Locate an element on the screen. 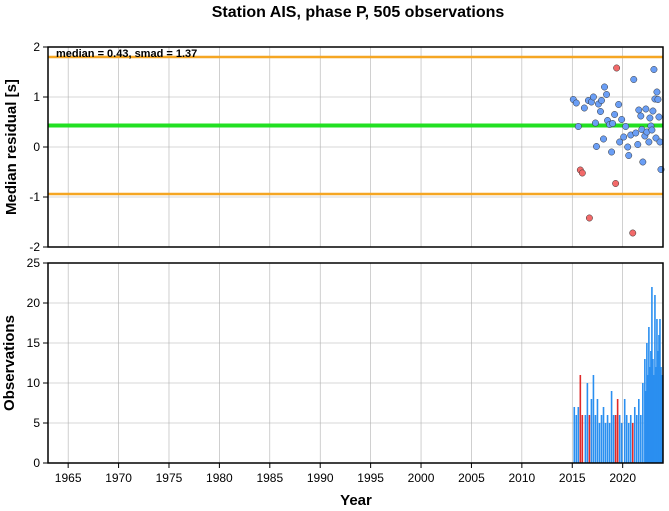 The height and width of the screenshot is (511, 669). x-tick-label: 1985 is located at coordinates (269, 478).